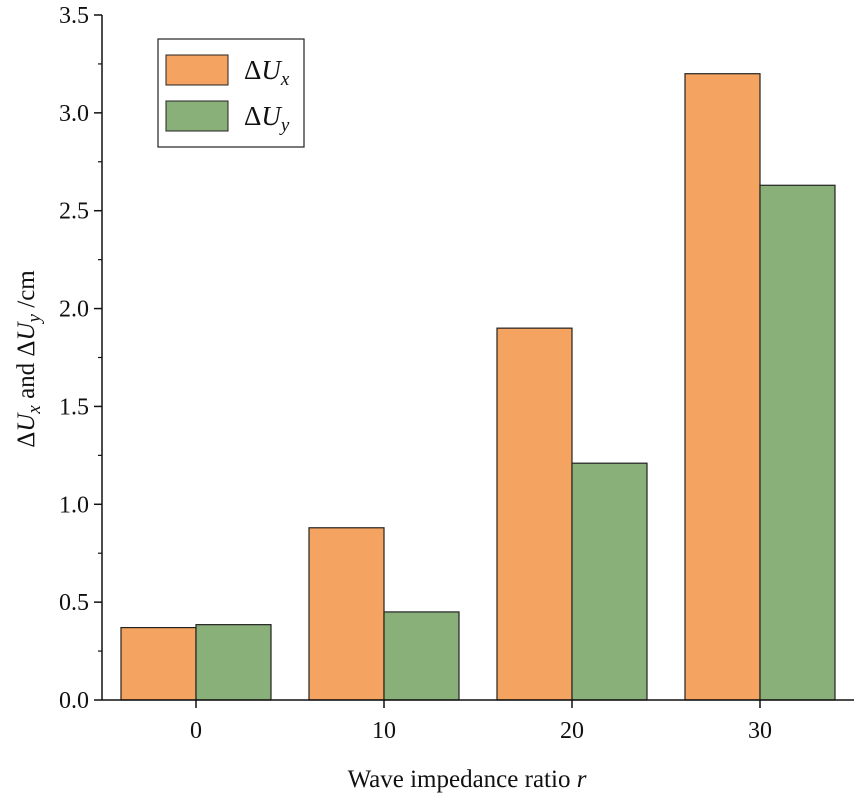  I want to click on legend: ΔUx ΔUy, so click(231, 93).